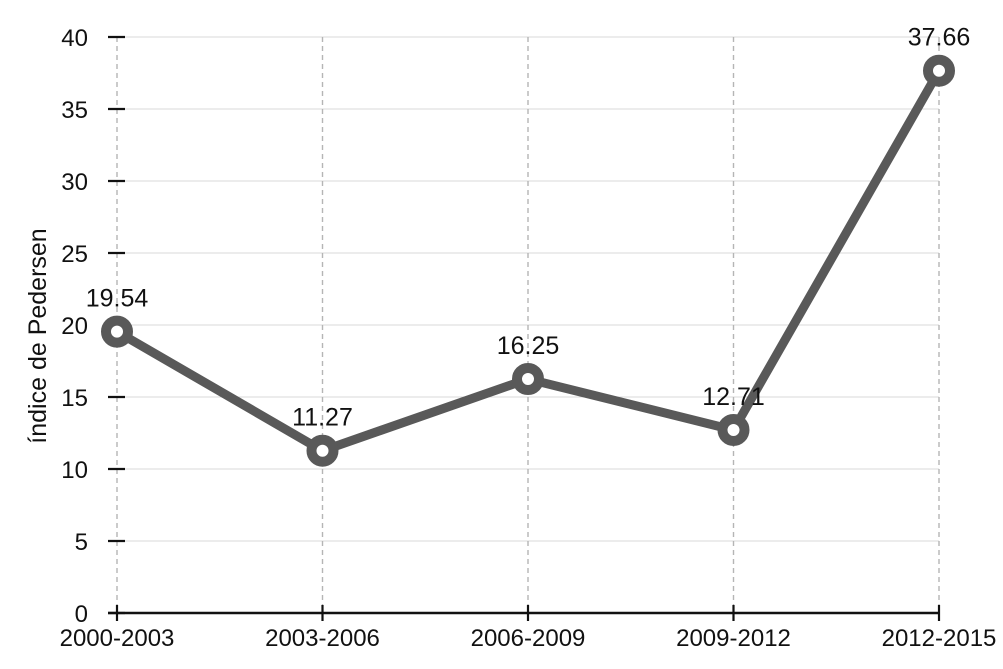 This screenshot has width=1003, height=669. What do you see at coordinates (74, 38) in the screenshot?
I see `y-tick-label: 40` at bounding box center [74, 38].